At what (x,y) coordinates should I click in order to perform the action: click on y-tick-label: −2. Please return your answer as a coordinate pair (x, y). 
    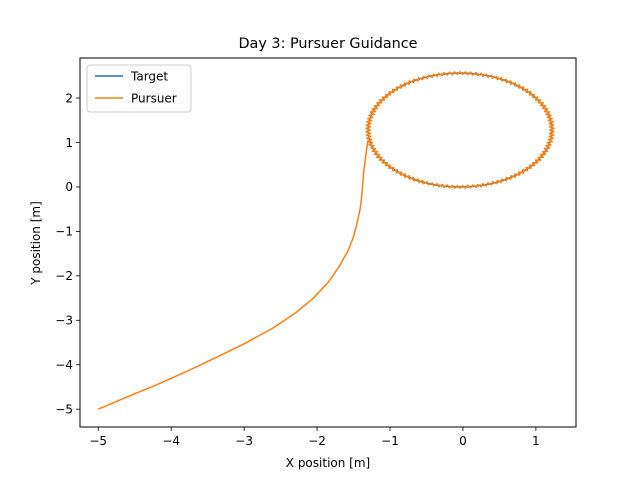
    Looking at the image, I should click on (64, 276).